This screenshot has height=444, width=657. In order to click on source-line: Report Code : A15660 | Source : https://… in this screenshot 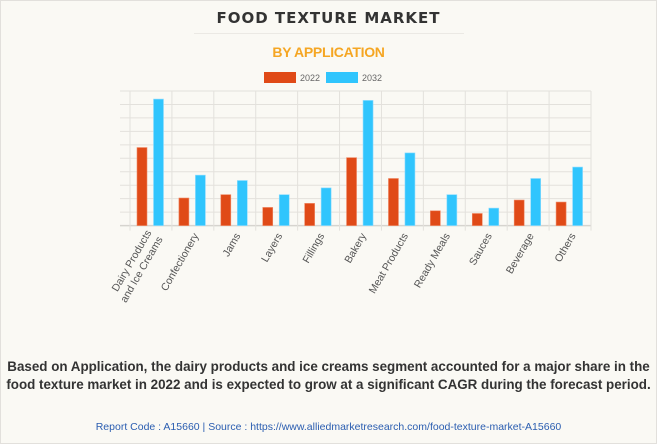, I will do `click(328, 427)`.